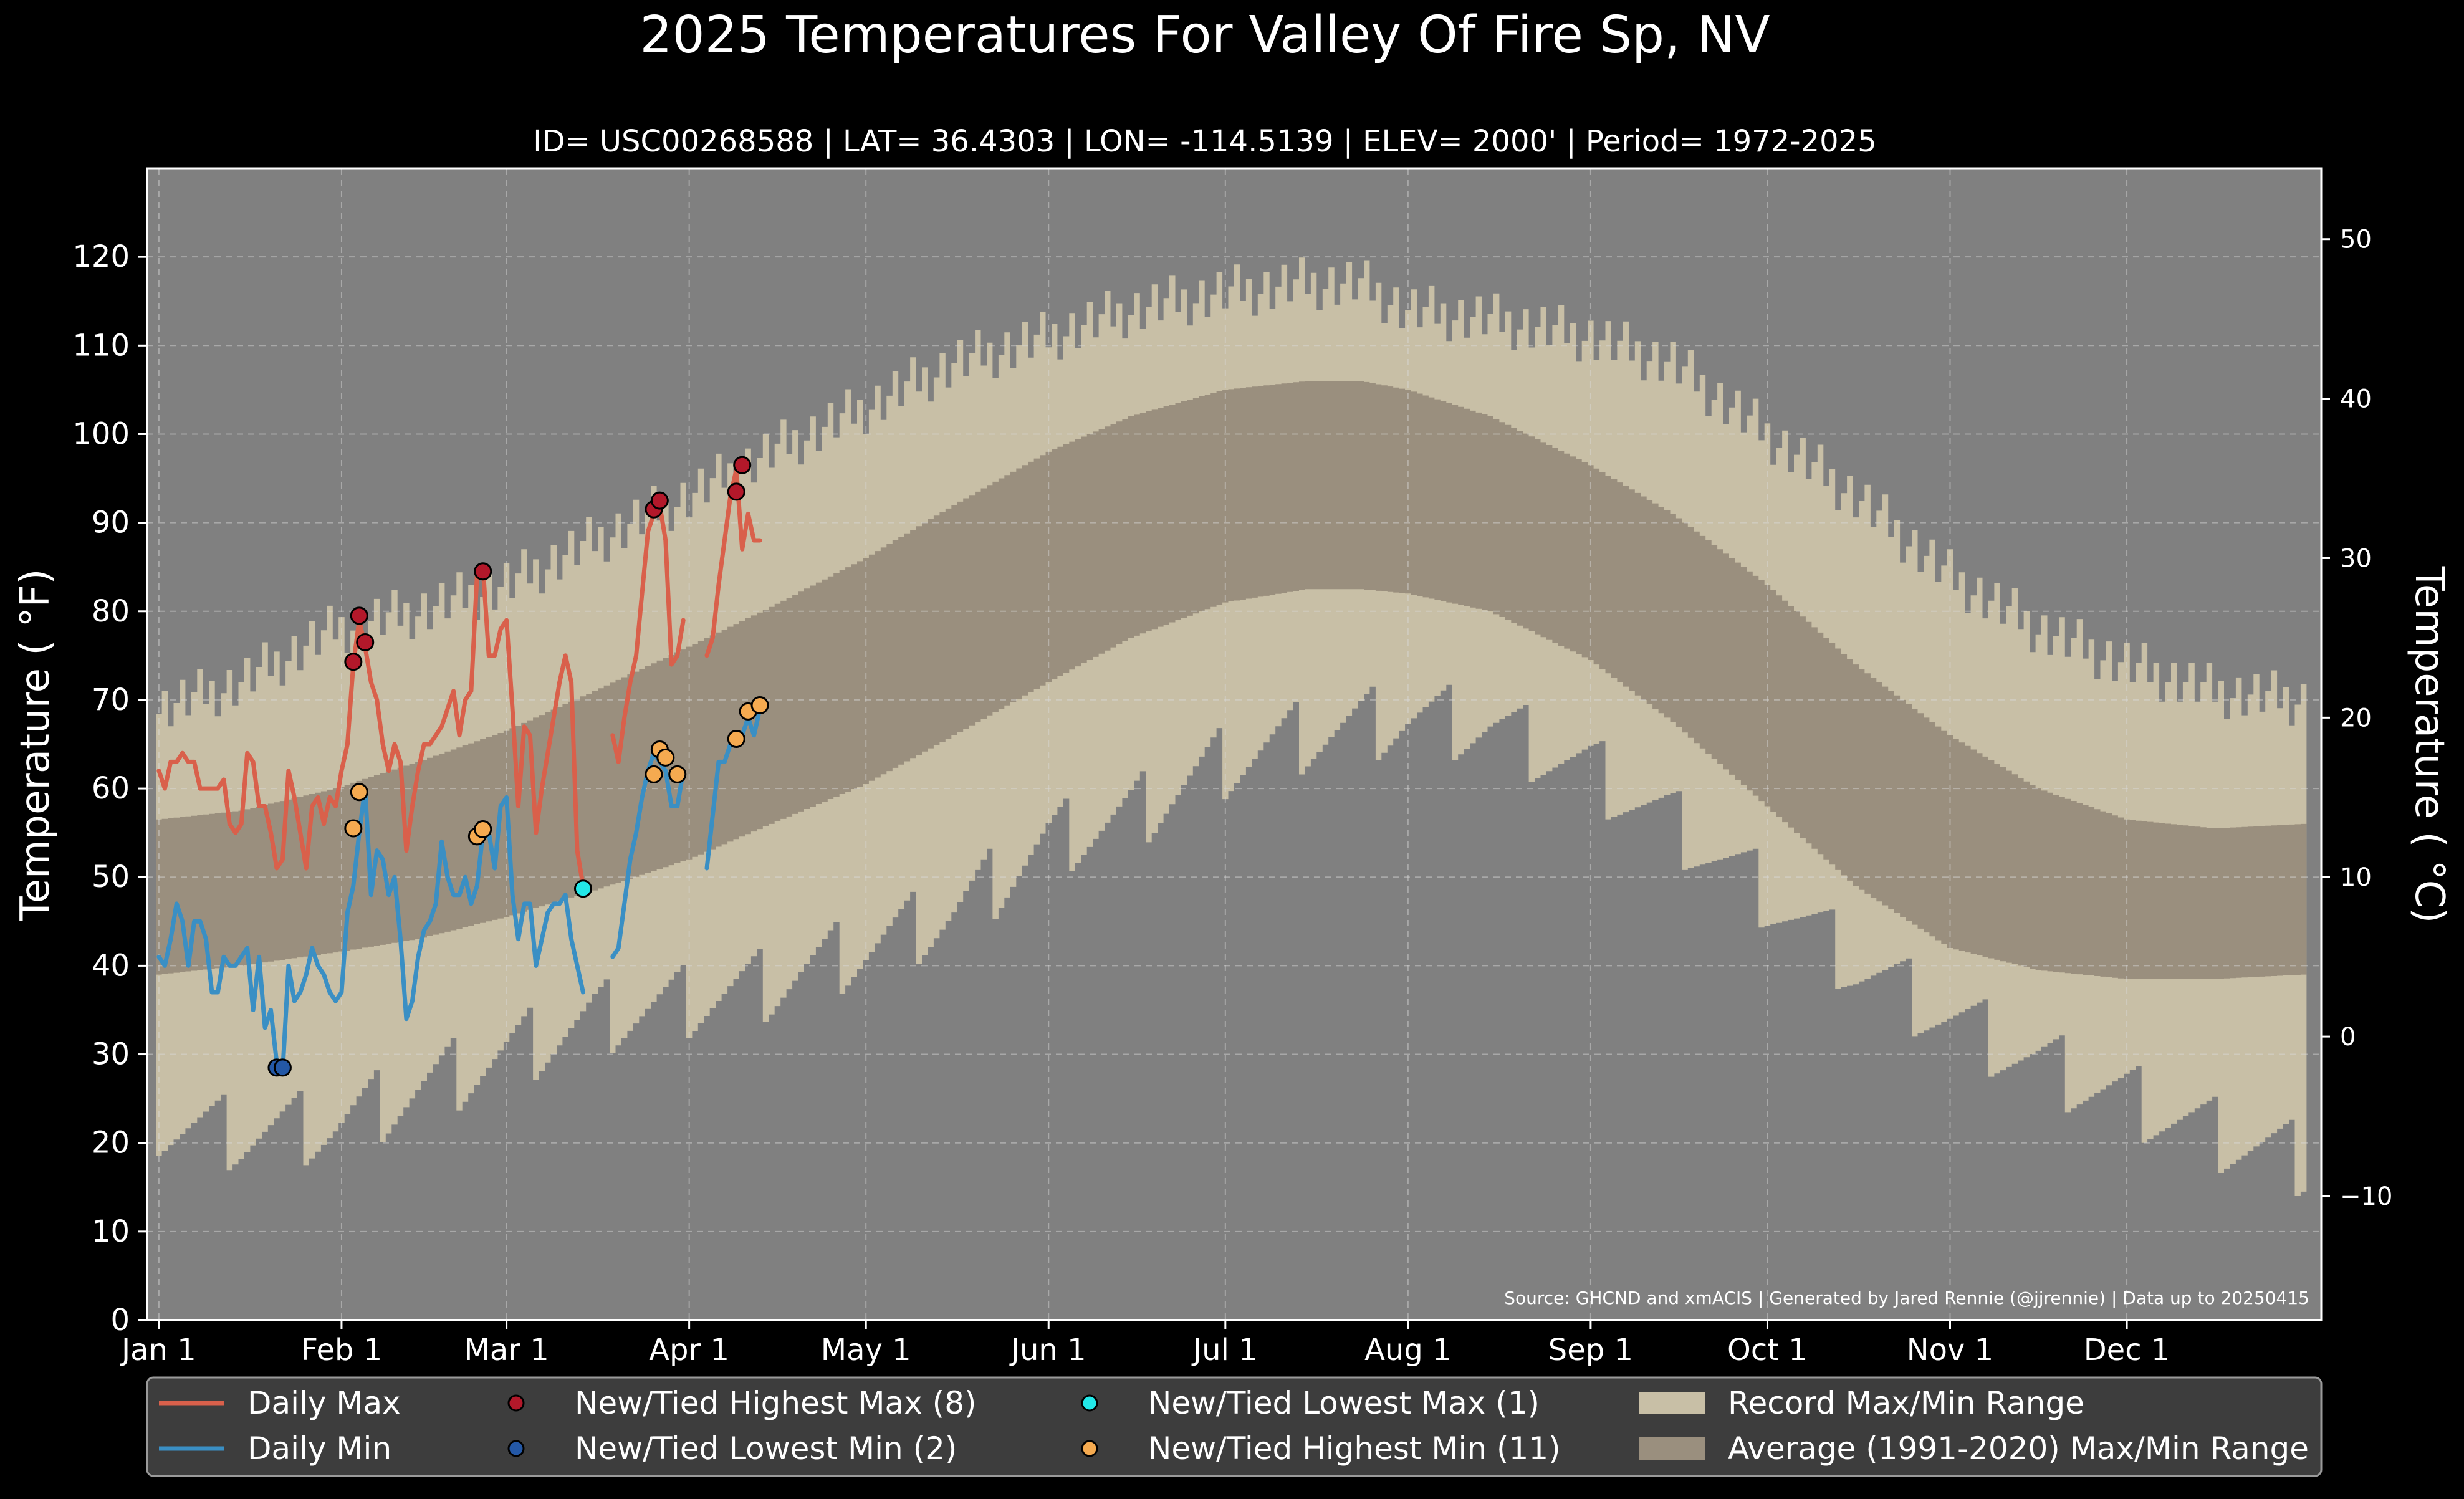 This screenshot has height=1499, width=2464. What do you see at coordinates (2356, 718) in the screenshot?
I see `y-tick-label-right: 20` at bounding box center [2356, 718].